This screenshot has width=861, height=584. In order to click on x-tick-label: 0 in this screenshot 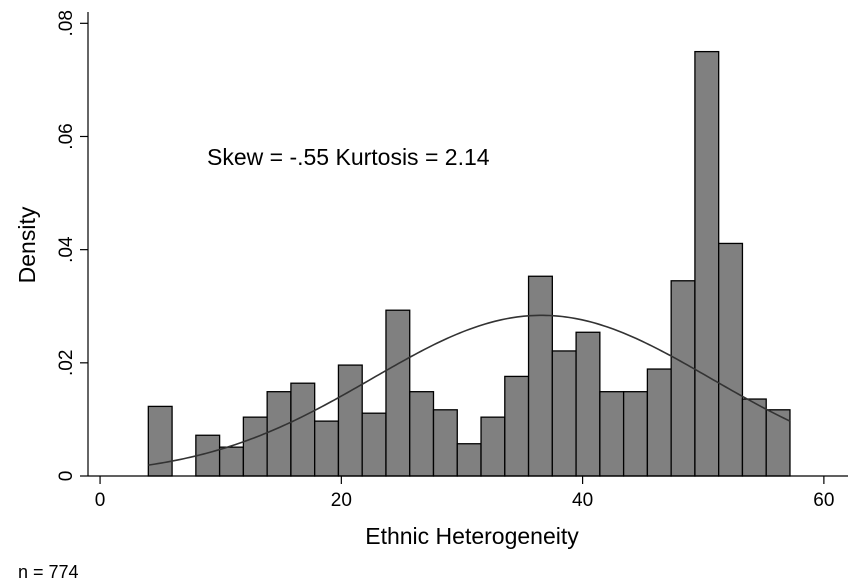, I will do `click(100, 500)`.